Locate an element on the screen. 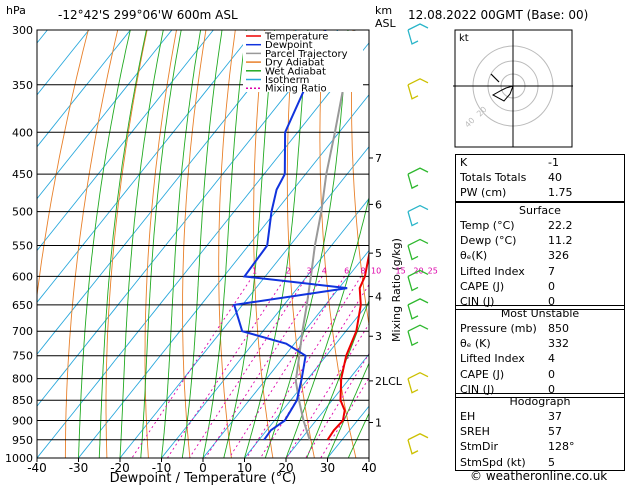  temperature-line is located at coordinates (347, 345).